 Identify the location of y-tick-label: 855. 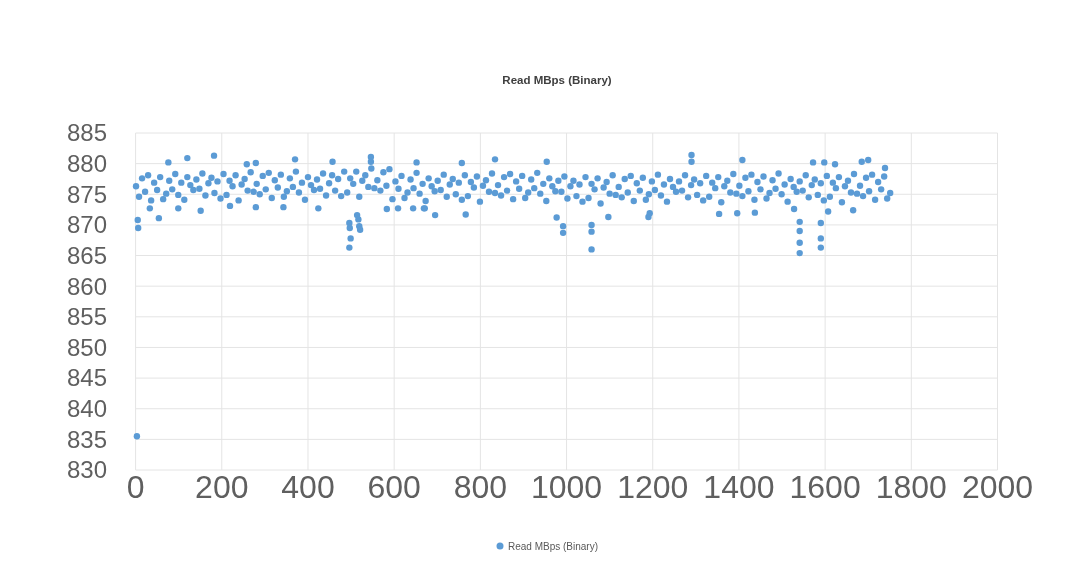
(86, 317).